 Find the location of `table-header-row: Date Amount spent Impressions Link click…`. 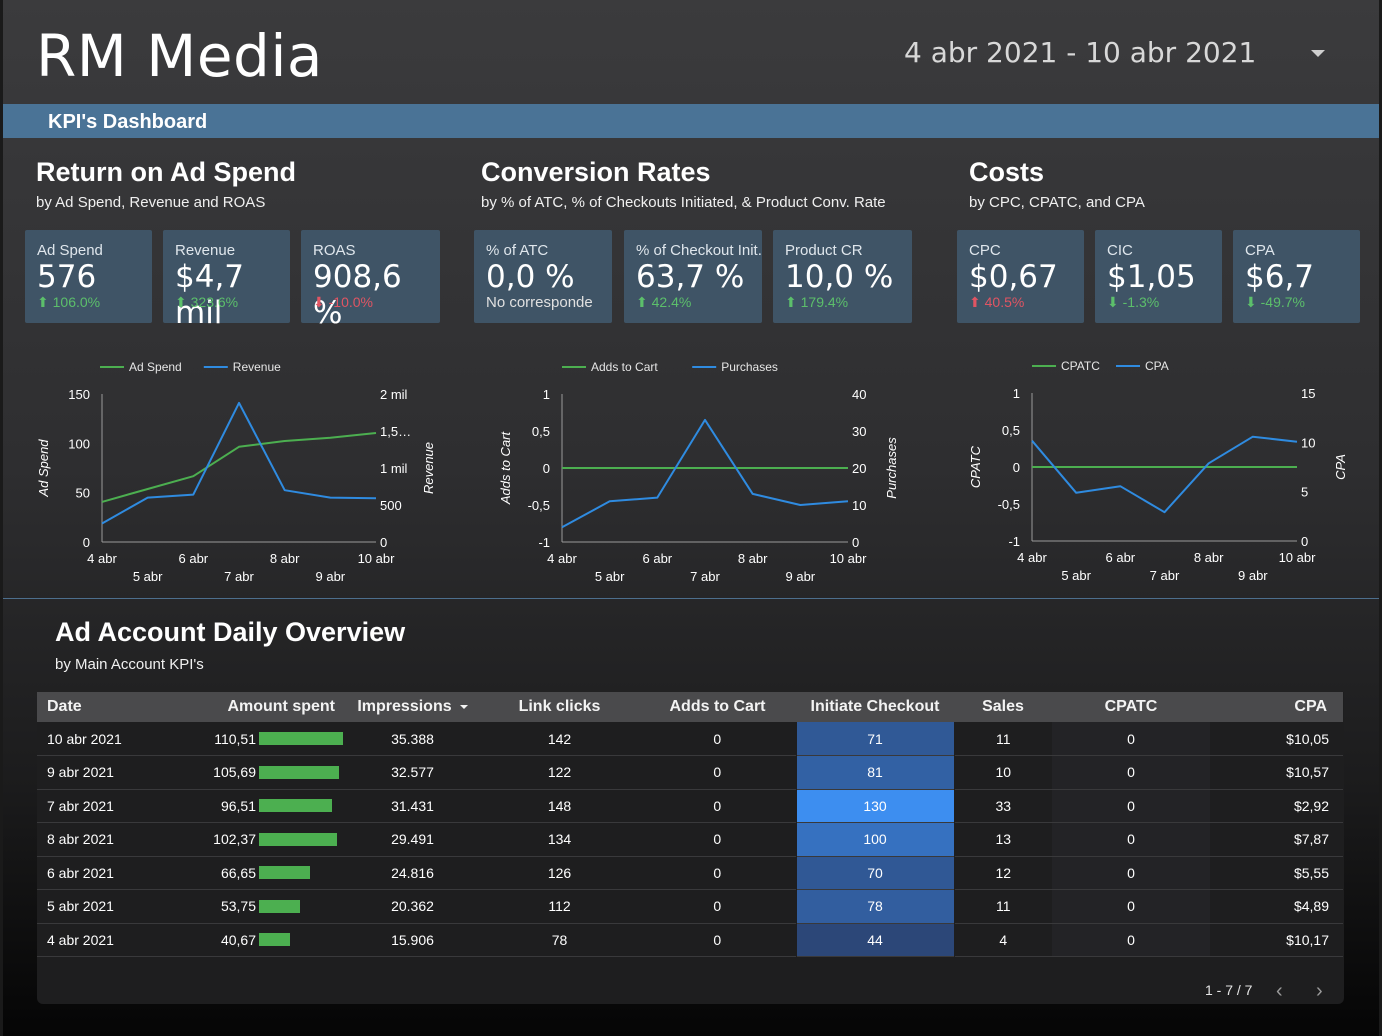

table-header-row: Date Amount spent Impressions Link click… is located at coordinates (690, 707).